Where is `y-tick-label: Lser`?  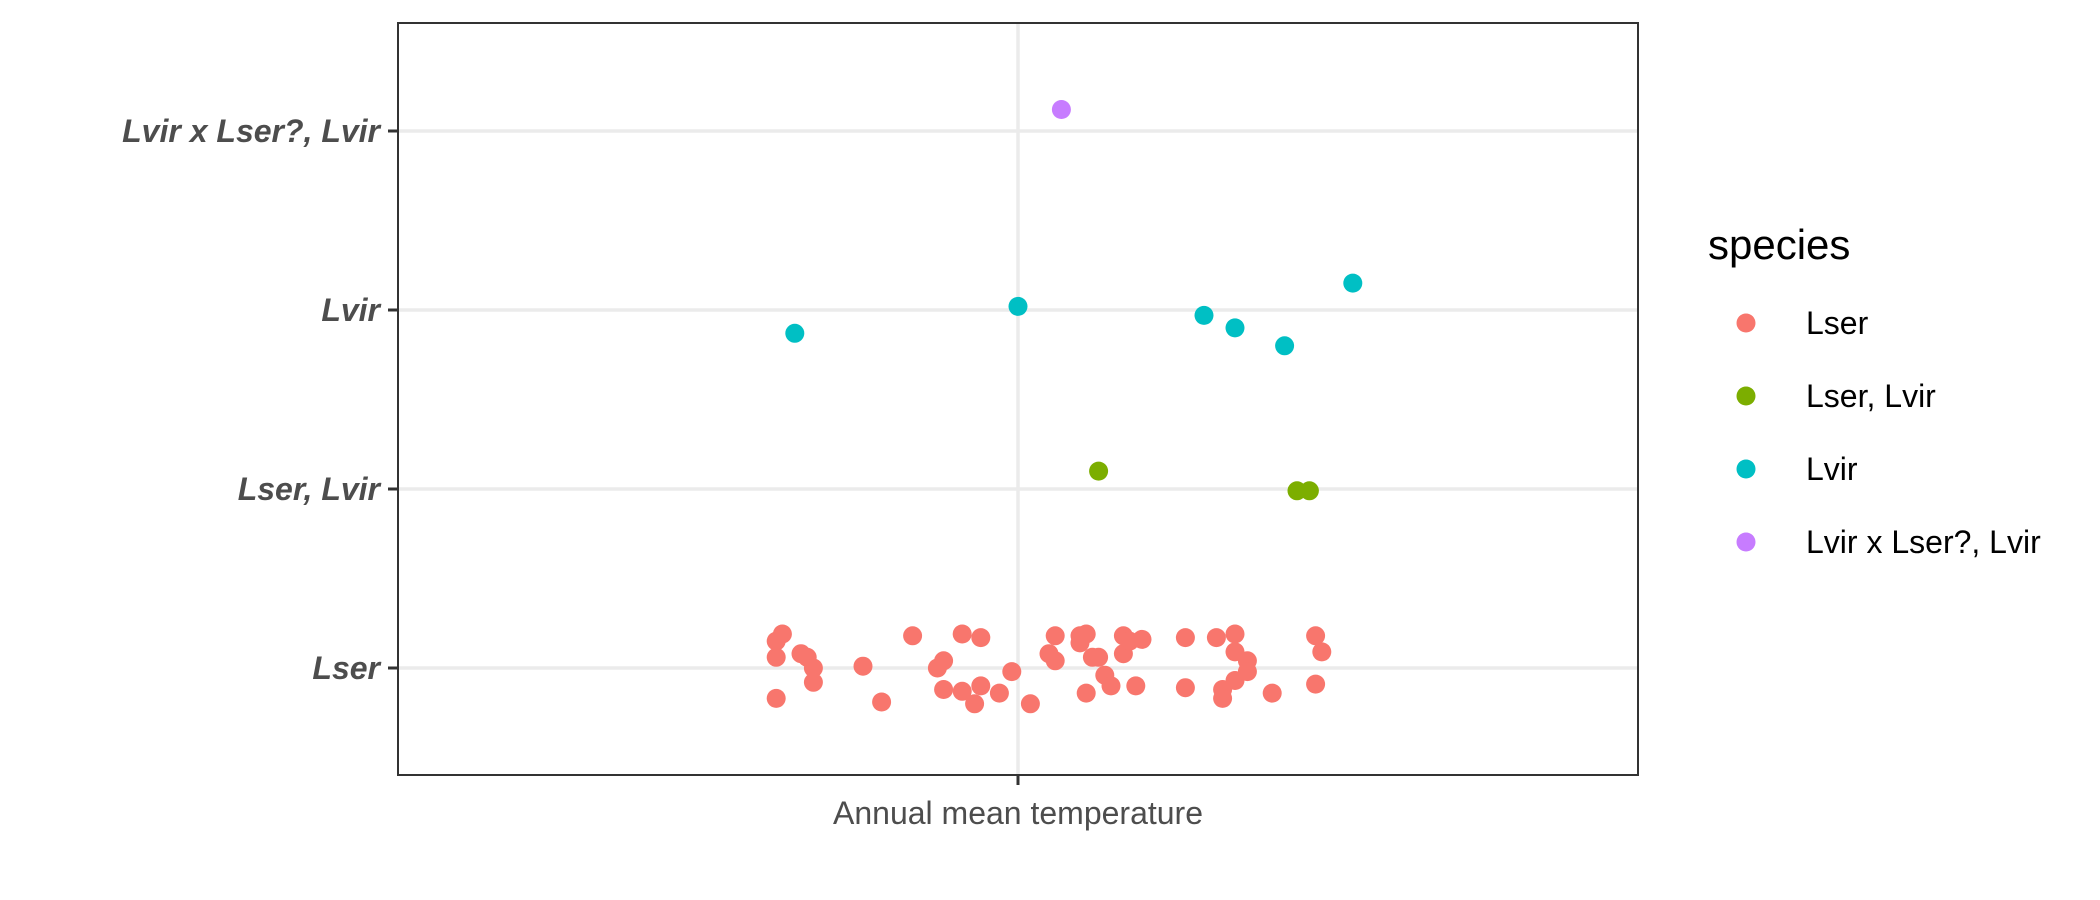
y-tick-label: Lser is located at coordinates (346, 668).